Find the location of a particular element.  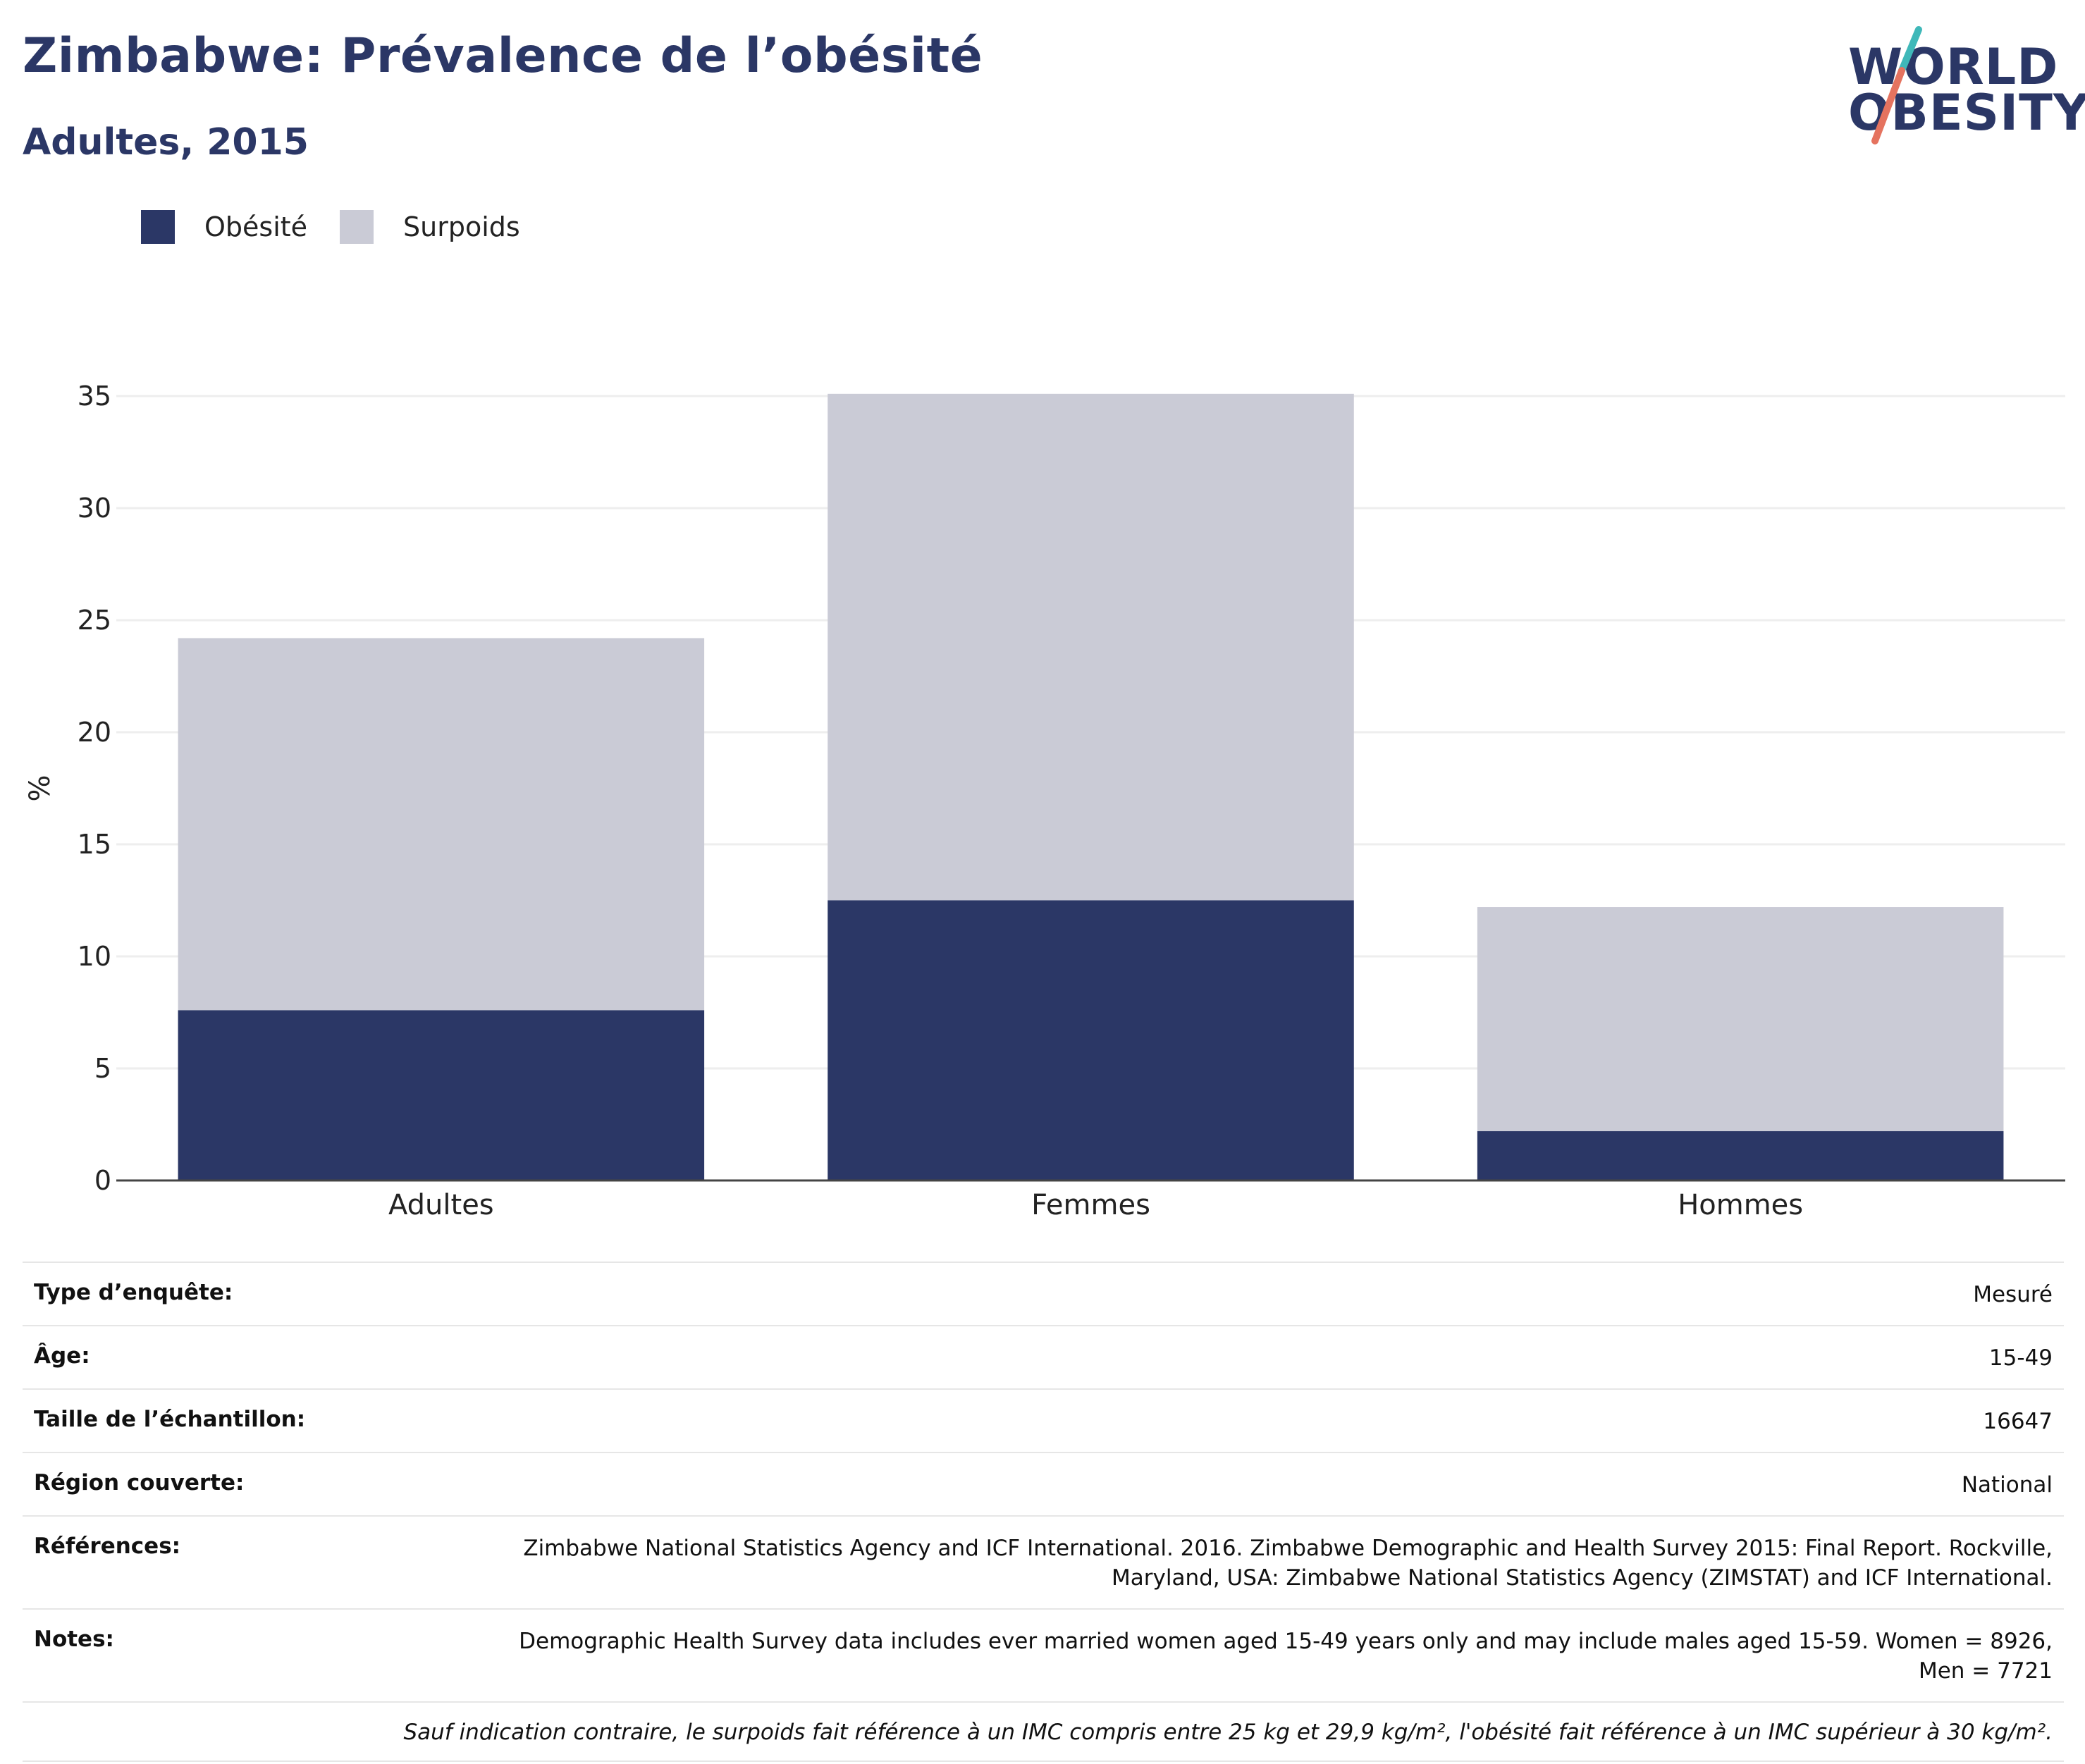

meta-key: Type d’enquête: is located at coordinates (133, 1292).